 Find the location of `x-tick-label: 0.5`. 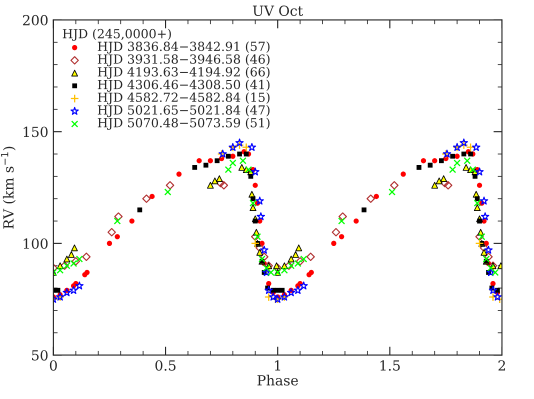

x-tick-label: 0.5 is located at coordinates (165, 365).